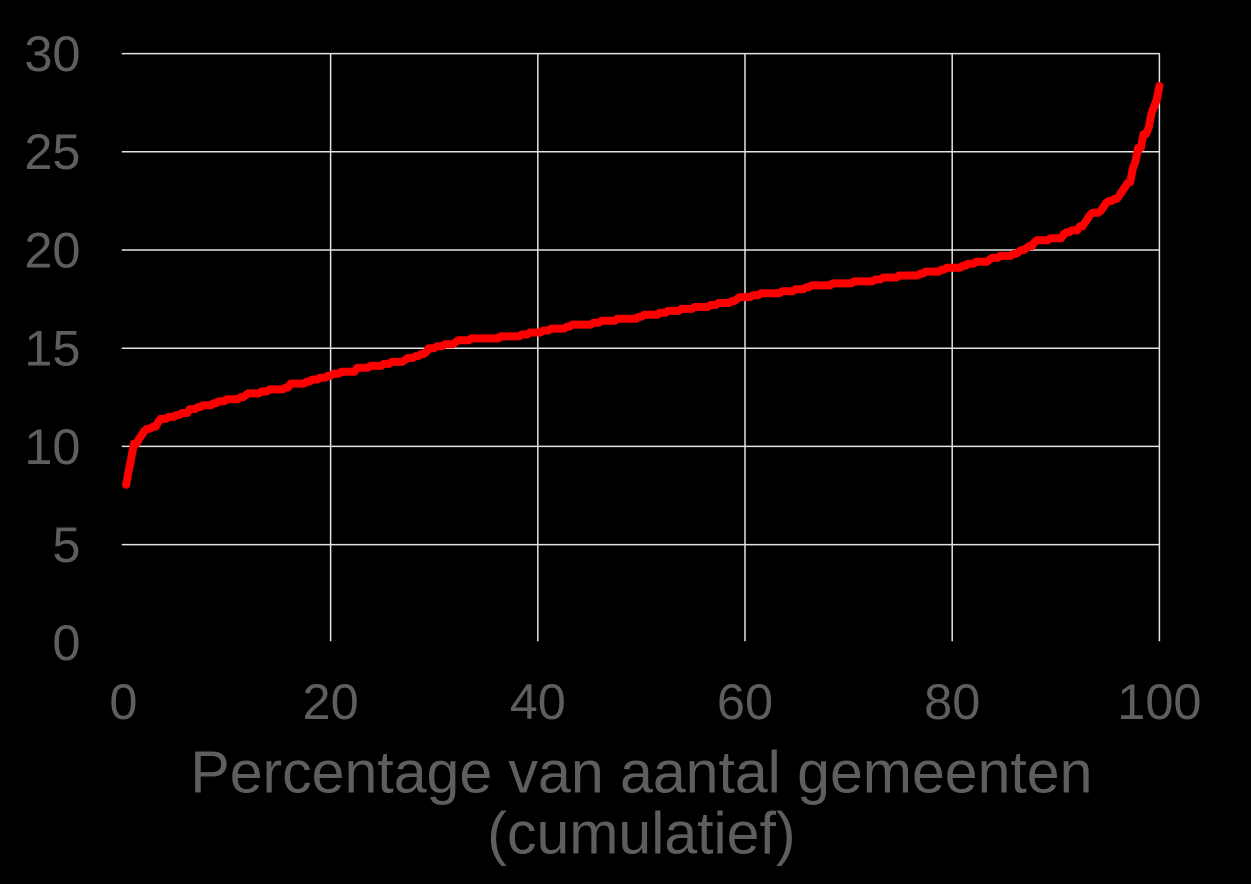  What do you see at coordinates (952, 701) in the screenshot?
I see `svg-text: 80` at bounding box center [952, 701].